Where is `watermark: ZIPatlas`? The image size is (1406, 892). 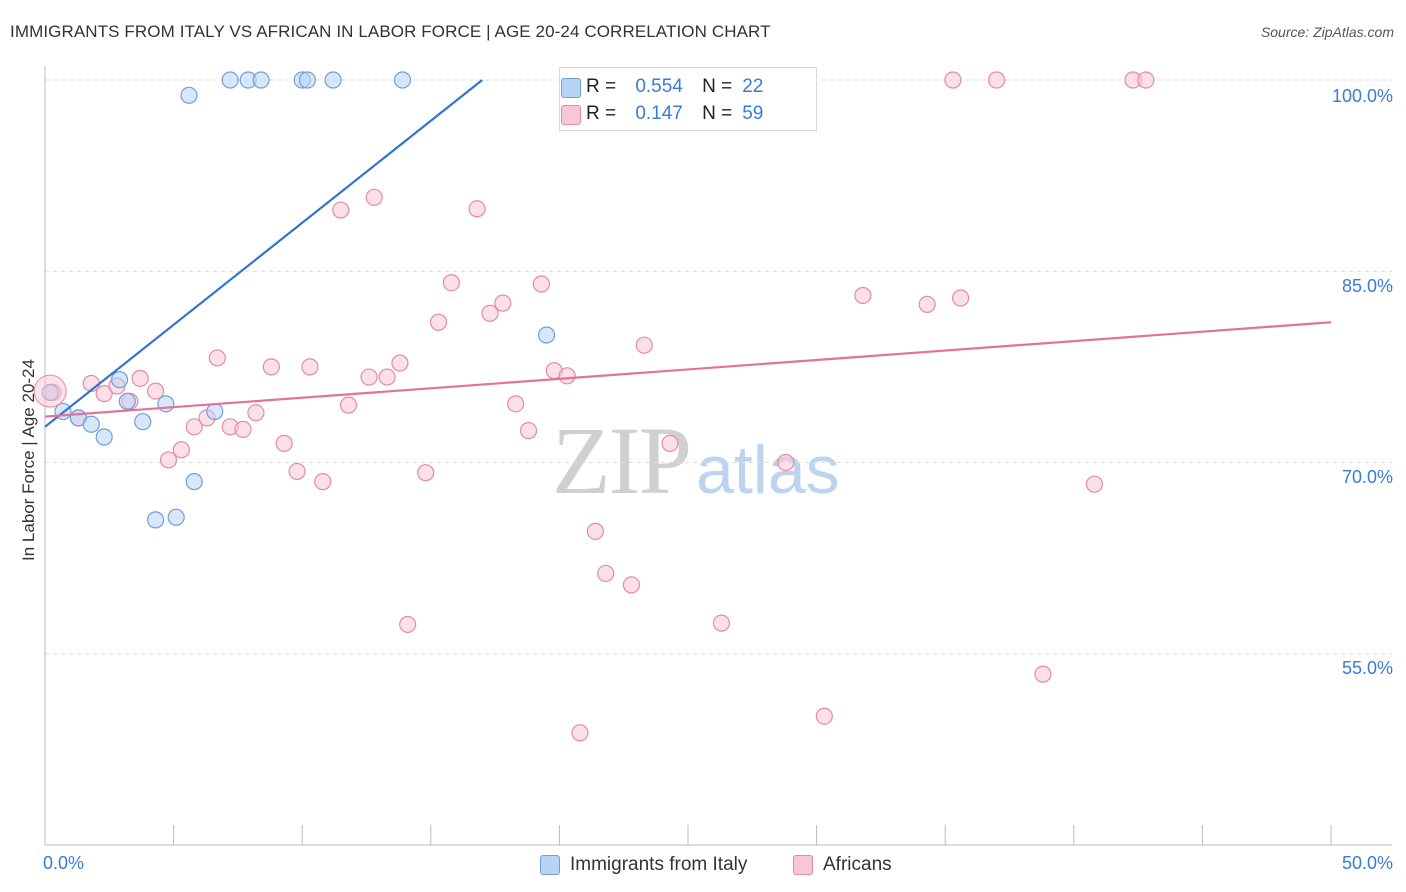
watermark: ZIPatlas is located at coordinates (696, 460).